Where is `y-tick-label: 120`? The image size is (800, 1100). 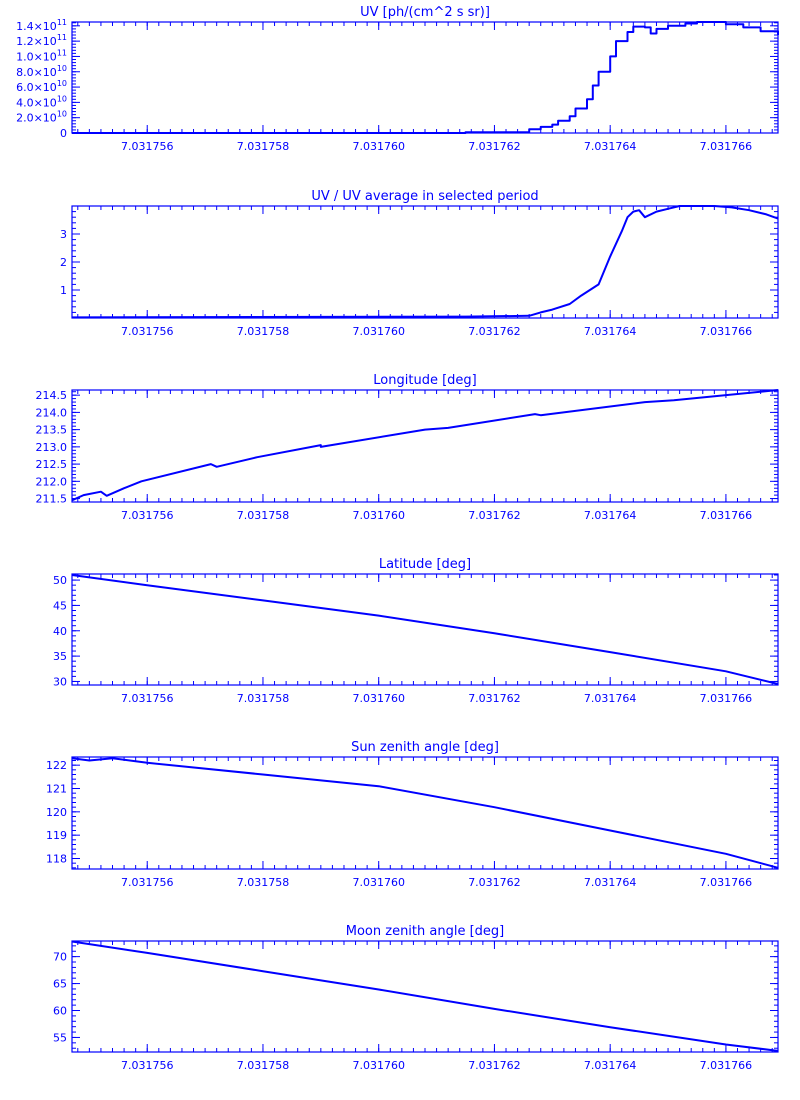
y-tick-label: 120 is located at coordinates (56, 812).